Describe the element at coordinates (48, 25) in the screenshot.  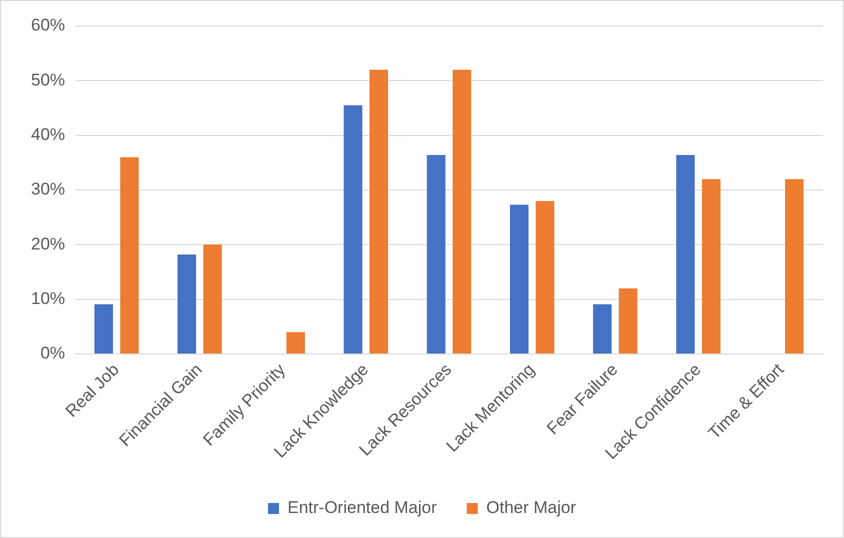
I see `y-tick-label: 60%` at that location.